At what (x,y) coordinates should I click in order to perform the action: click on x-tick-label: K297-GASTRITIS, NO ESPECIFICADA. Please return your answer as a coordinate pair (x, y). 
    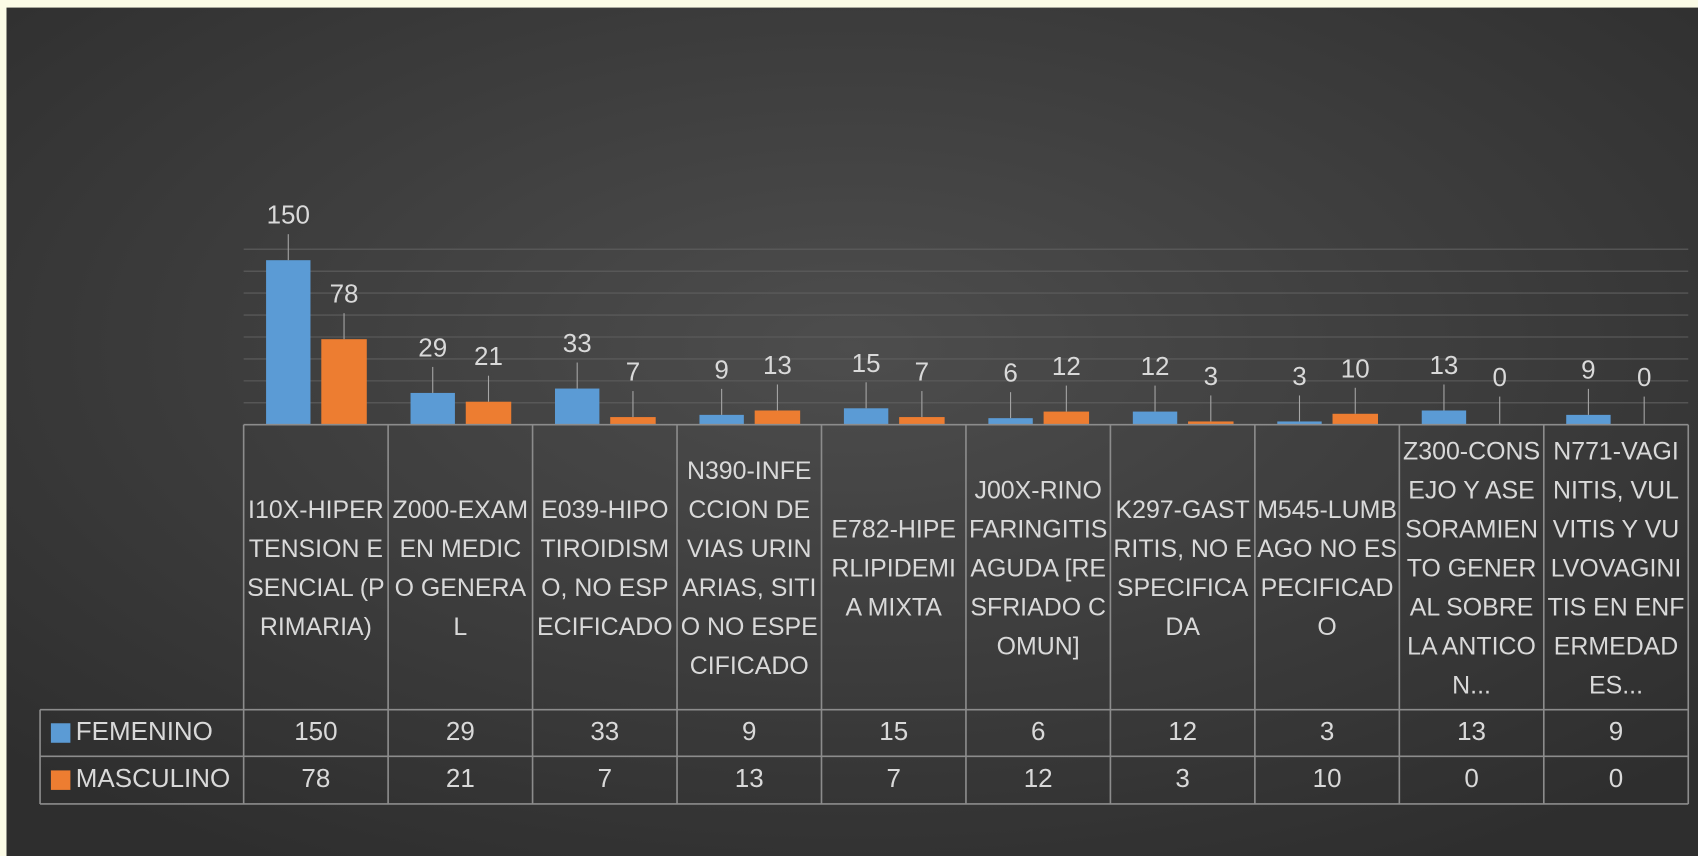
    Looking at the image, I should click on (1182, 567).